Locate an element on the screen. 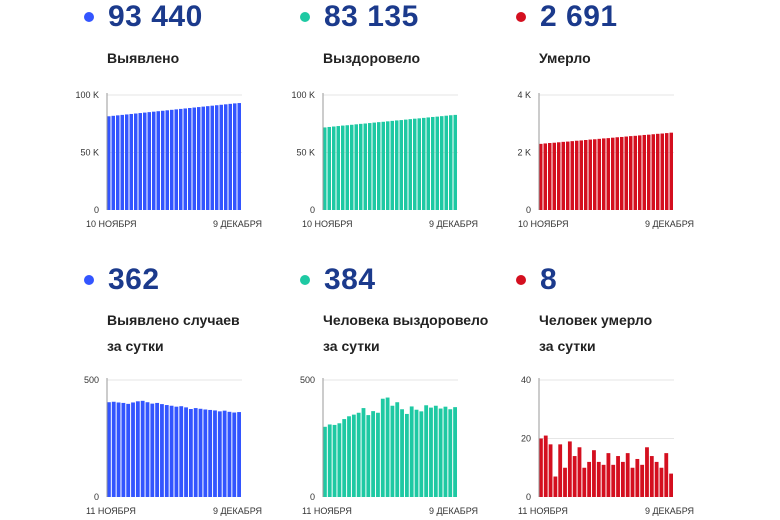 Image resolution: width=780 pixels, height=520 pixels. y-tick-label: 100 K is located at coordinates (303, 95).